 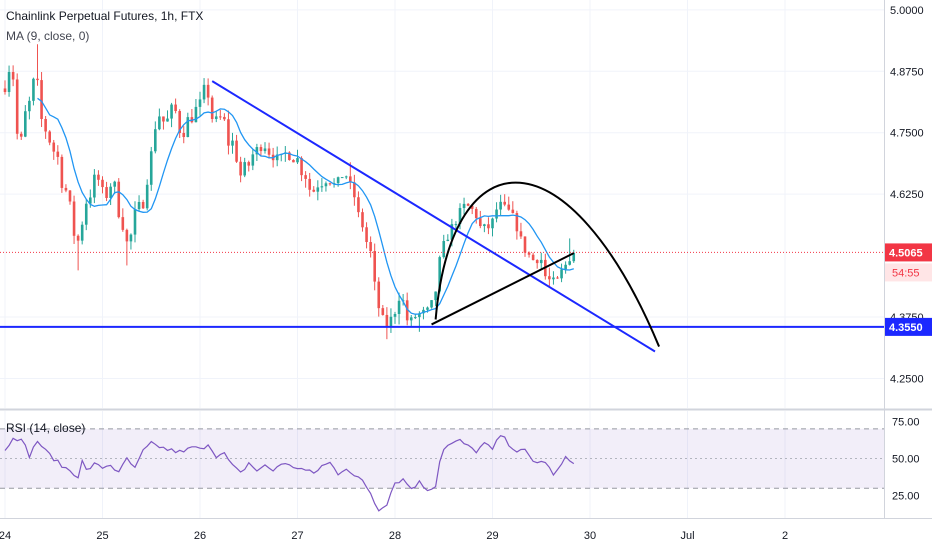 I want to click on rsi-tick-label-0: 75.00, so click(x=906, y=422).